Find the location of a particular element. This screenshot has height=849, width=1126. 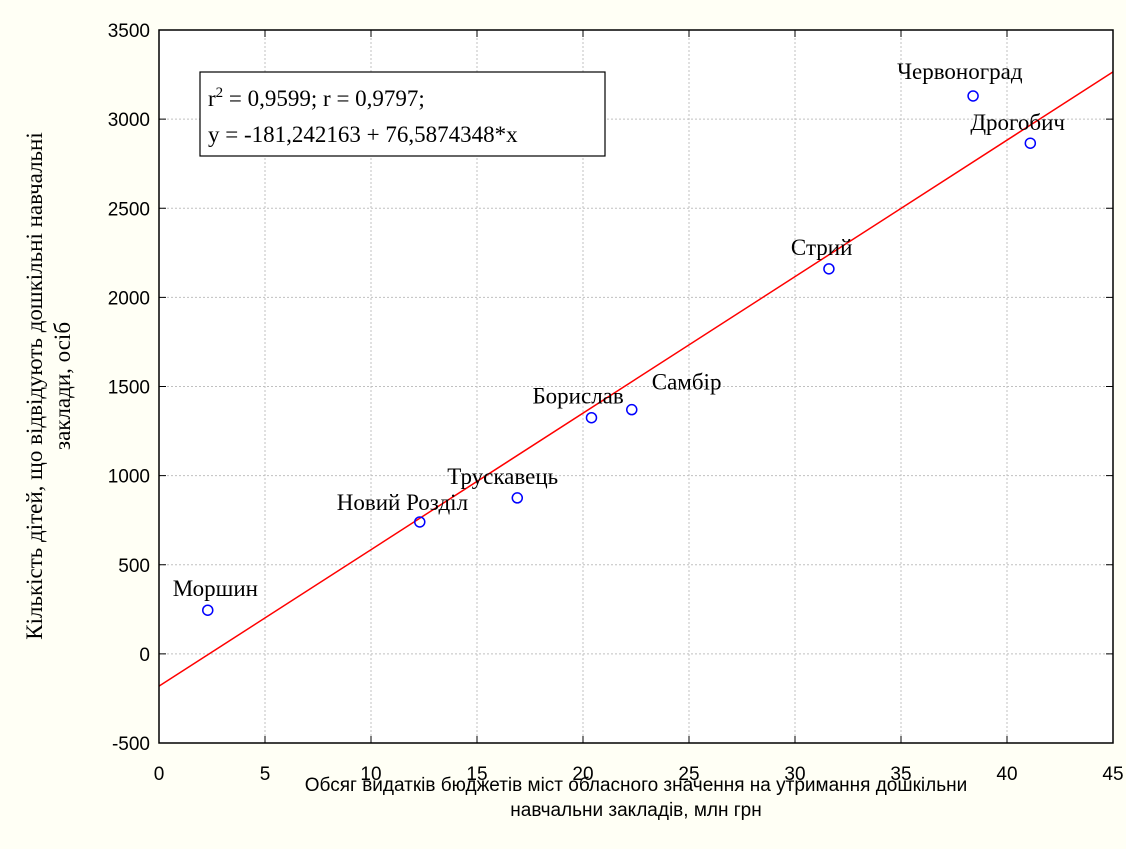

stats-r2-sup: 2 is located at coordinates (220, 93).